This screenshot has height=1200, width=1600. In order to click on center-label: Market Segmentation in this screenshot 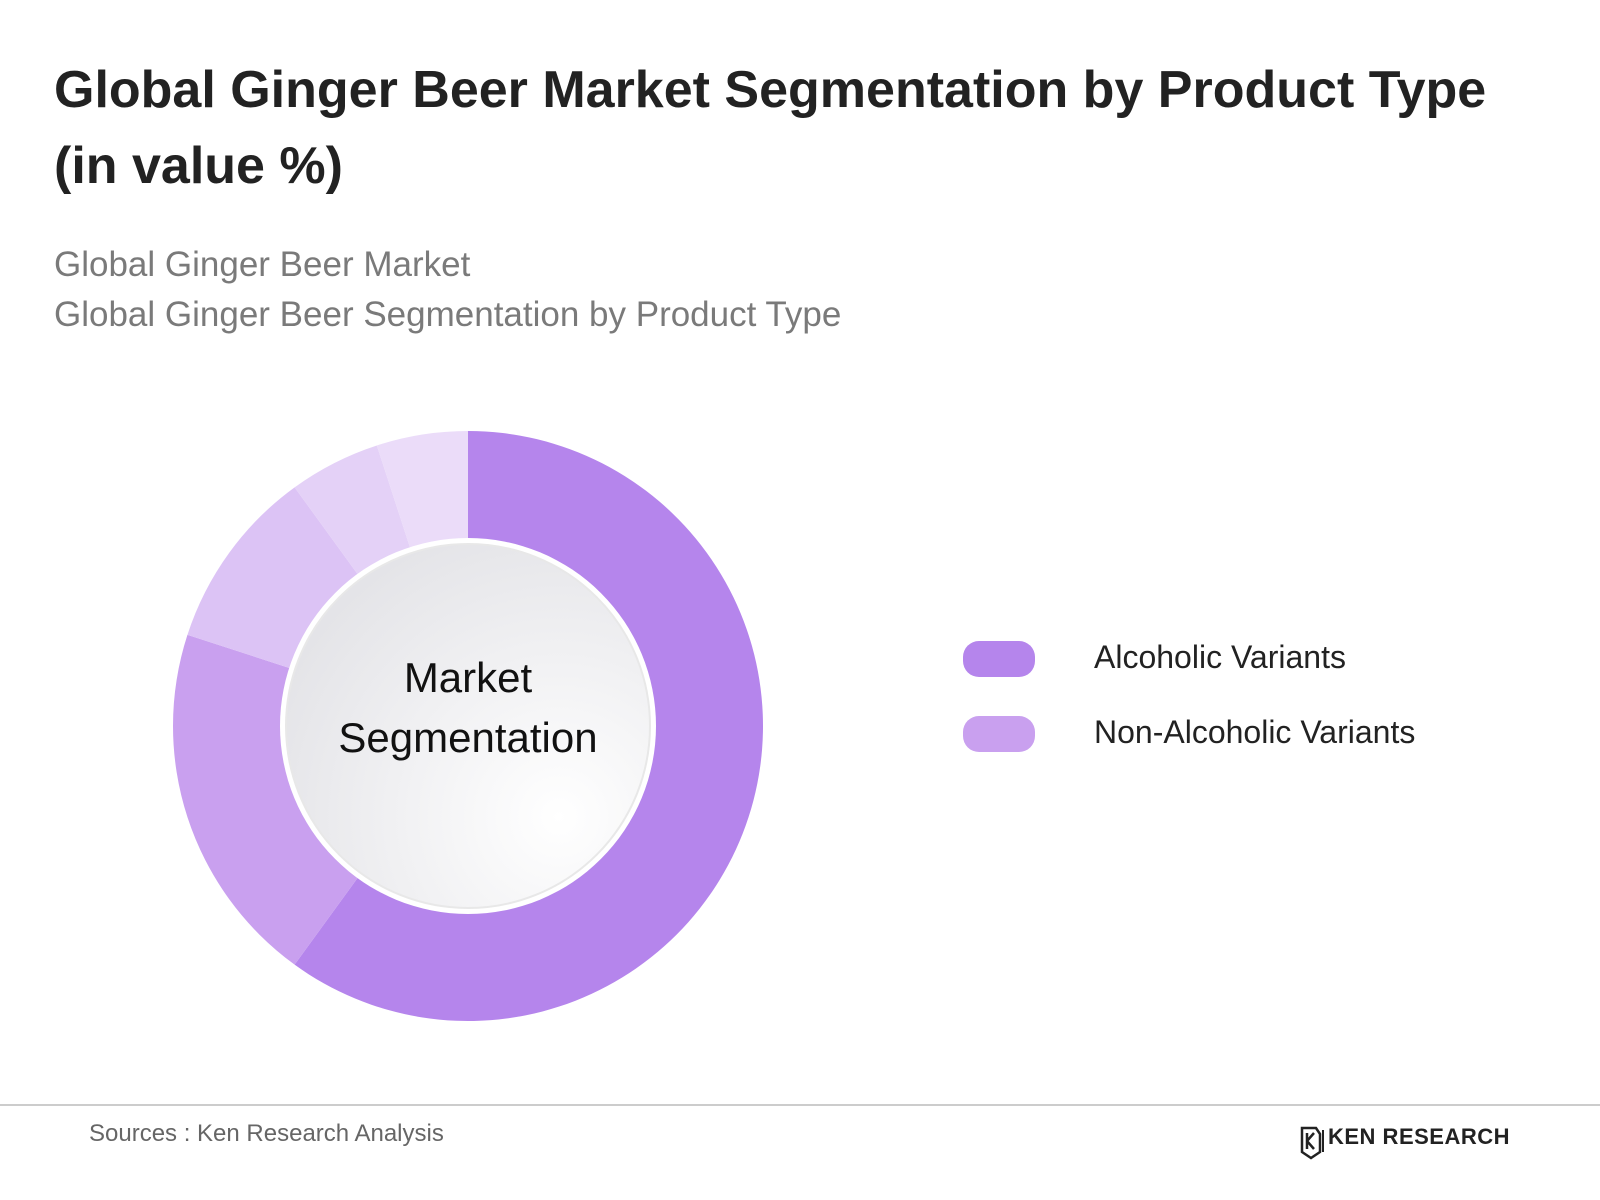, I will do `click(468, 707)`.